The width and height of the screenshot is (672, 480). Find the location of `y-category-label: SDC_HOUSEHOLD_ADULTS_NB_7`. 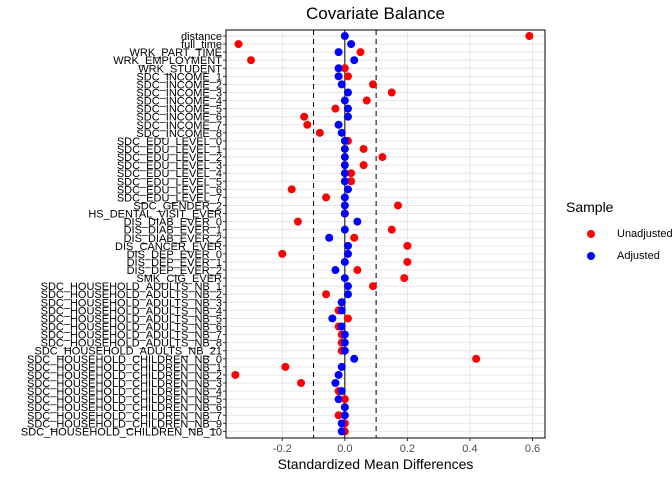

y-category-label: SDC_HOUSEHOLD_ADULTS_NB_7 is located at coordinates (131, 336).